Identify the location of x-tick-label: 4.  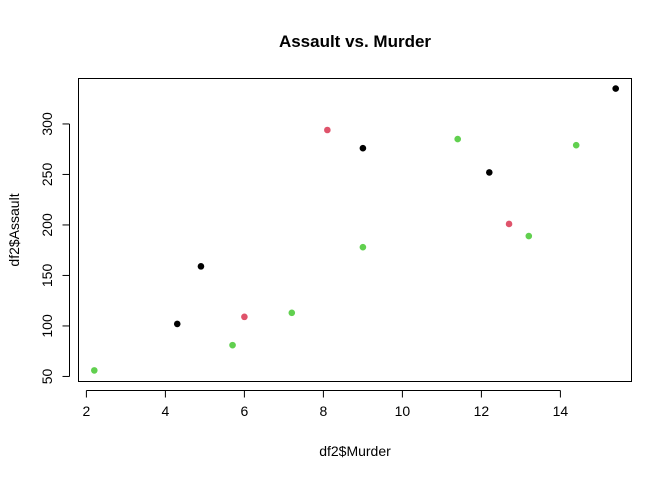
(166, 411).